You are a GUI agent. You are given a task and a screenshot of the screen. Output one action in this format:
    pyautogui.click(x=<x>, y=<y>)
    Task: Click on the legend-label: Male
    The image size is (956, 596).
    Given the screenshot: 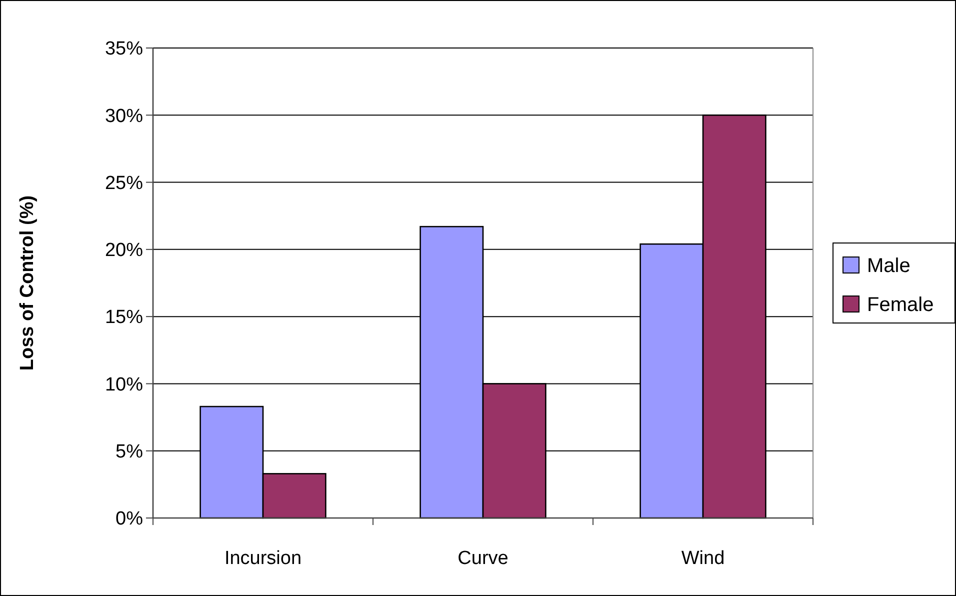 What is the action you would take?
    pyautogui.click(x=888, y=266)
    